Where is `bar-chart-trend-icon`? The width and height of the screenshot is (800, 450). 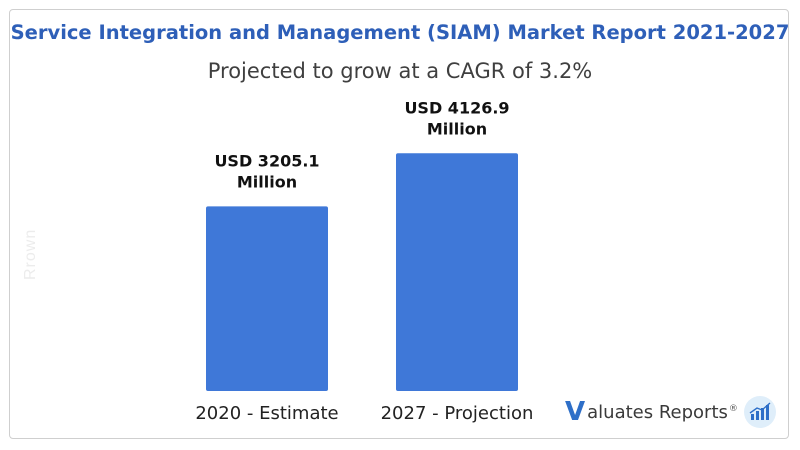
bar-chart-trend-icon is located at coordinates (759, 412).